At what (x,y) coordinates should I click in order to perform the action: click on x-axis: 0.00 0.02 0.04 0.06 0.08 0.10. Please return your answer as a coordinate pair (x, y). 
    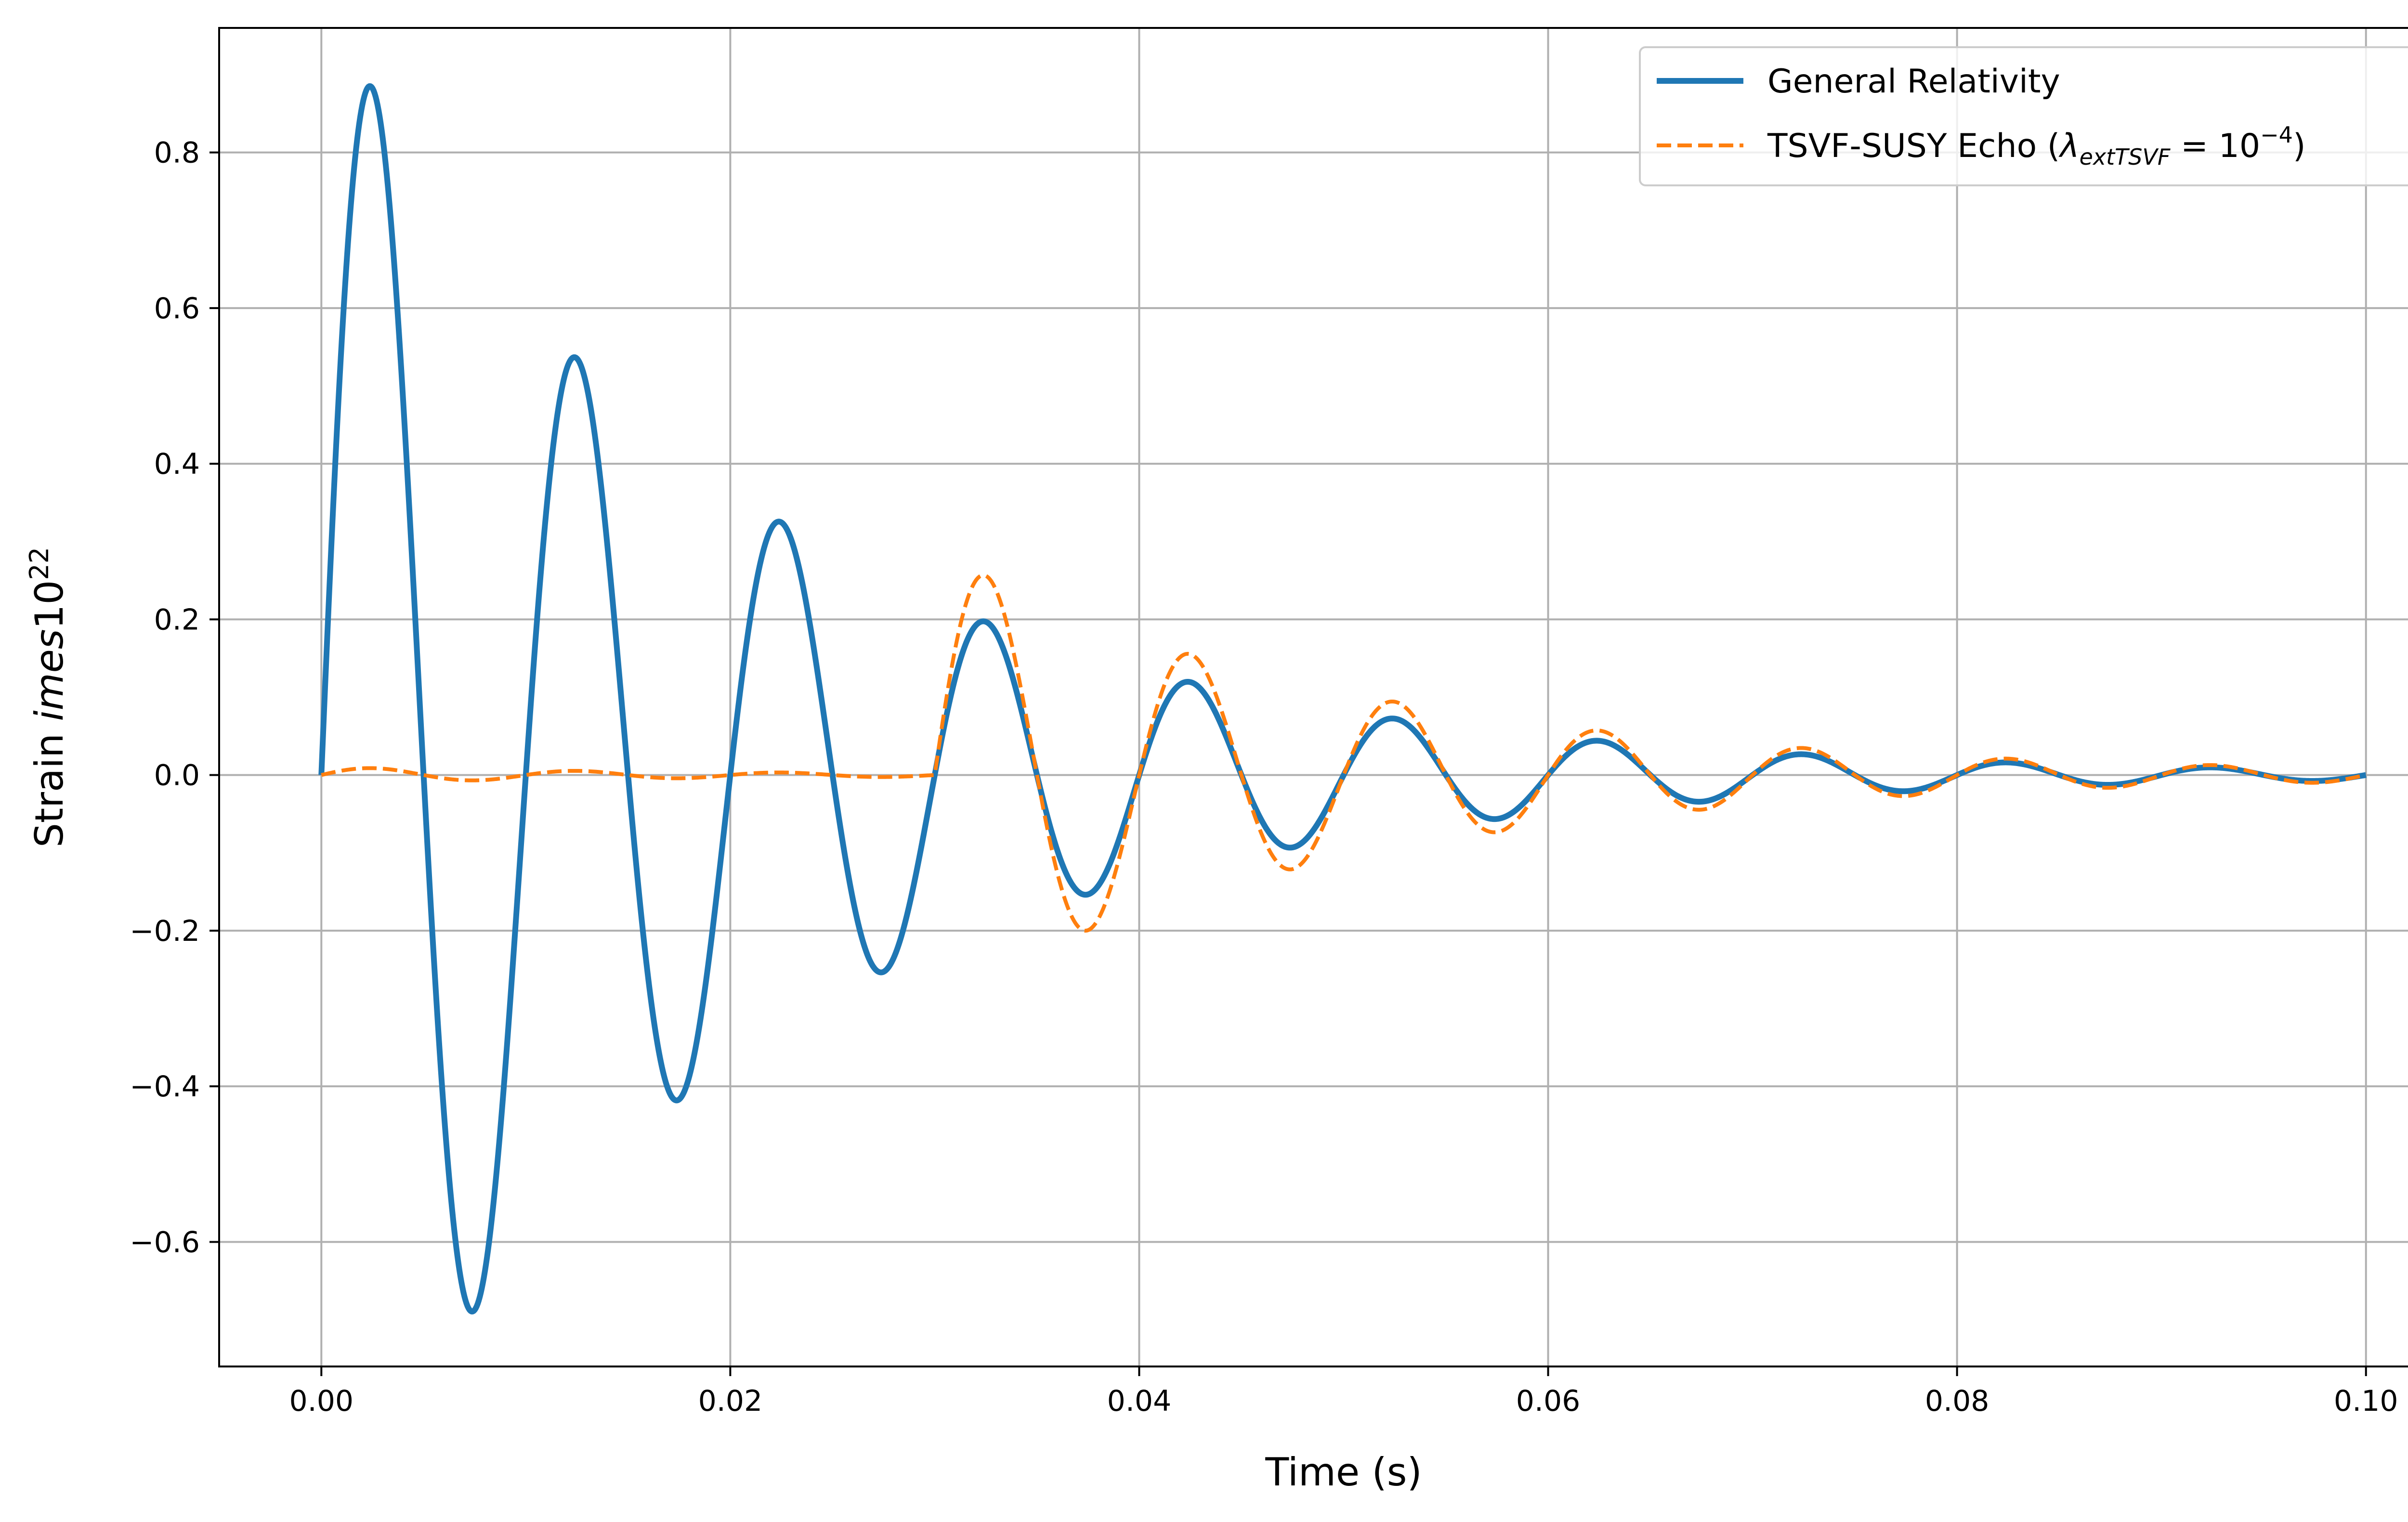
    Looking at the image, I should click on (1343, 1392).